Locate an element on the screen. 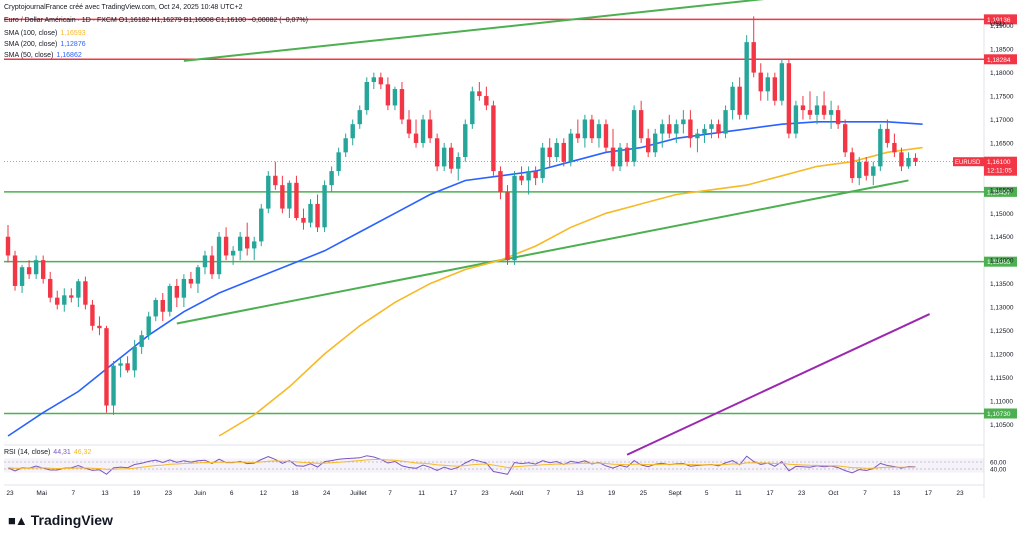  time-tick-label: 12 is located at coordinates (264, 493).